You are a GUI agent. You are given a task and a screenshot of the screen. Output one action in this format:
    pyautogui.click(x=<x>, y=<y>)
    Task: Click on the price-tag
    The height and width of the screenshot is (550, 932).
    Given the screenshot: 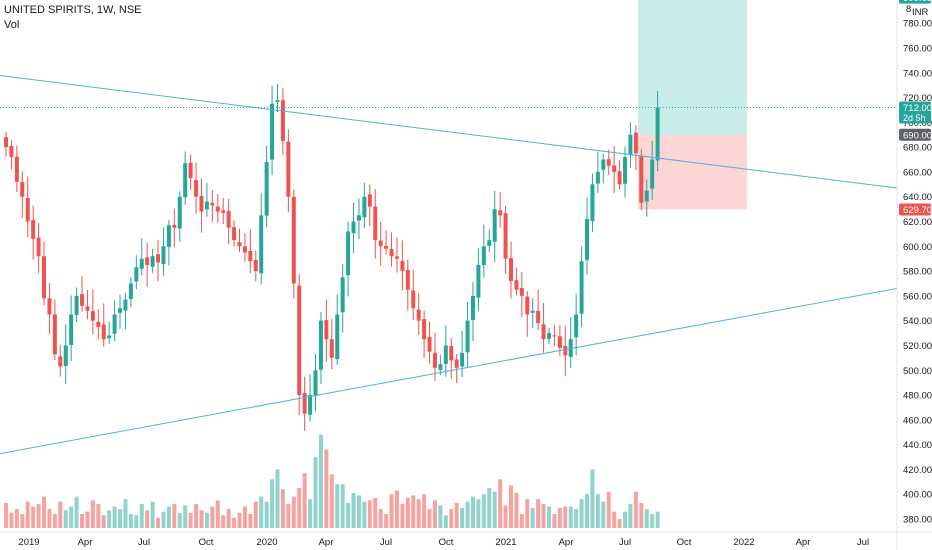 What is the action you would take?
    pyautogui.click(x=915, y=2)
    